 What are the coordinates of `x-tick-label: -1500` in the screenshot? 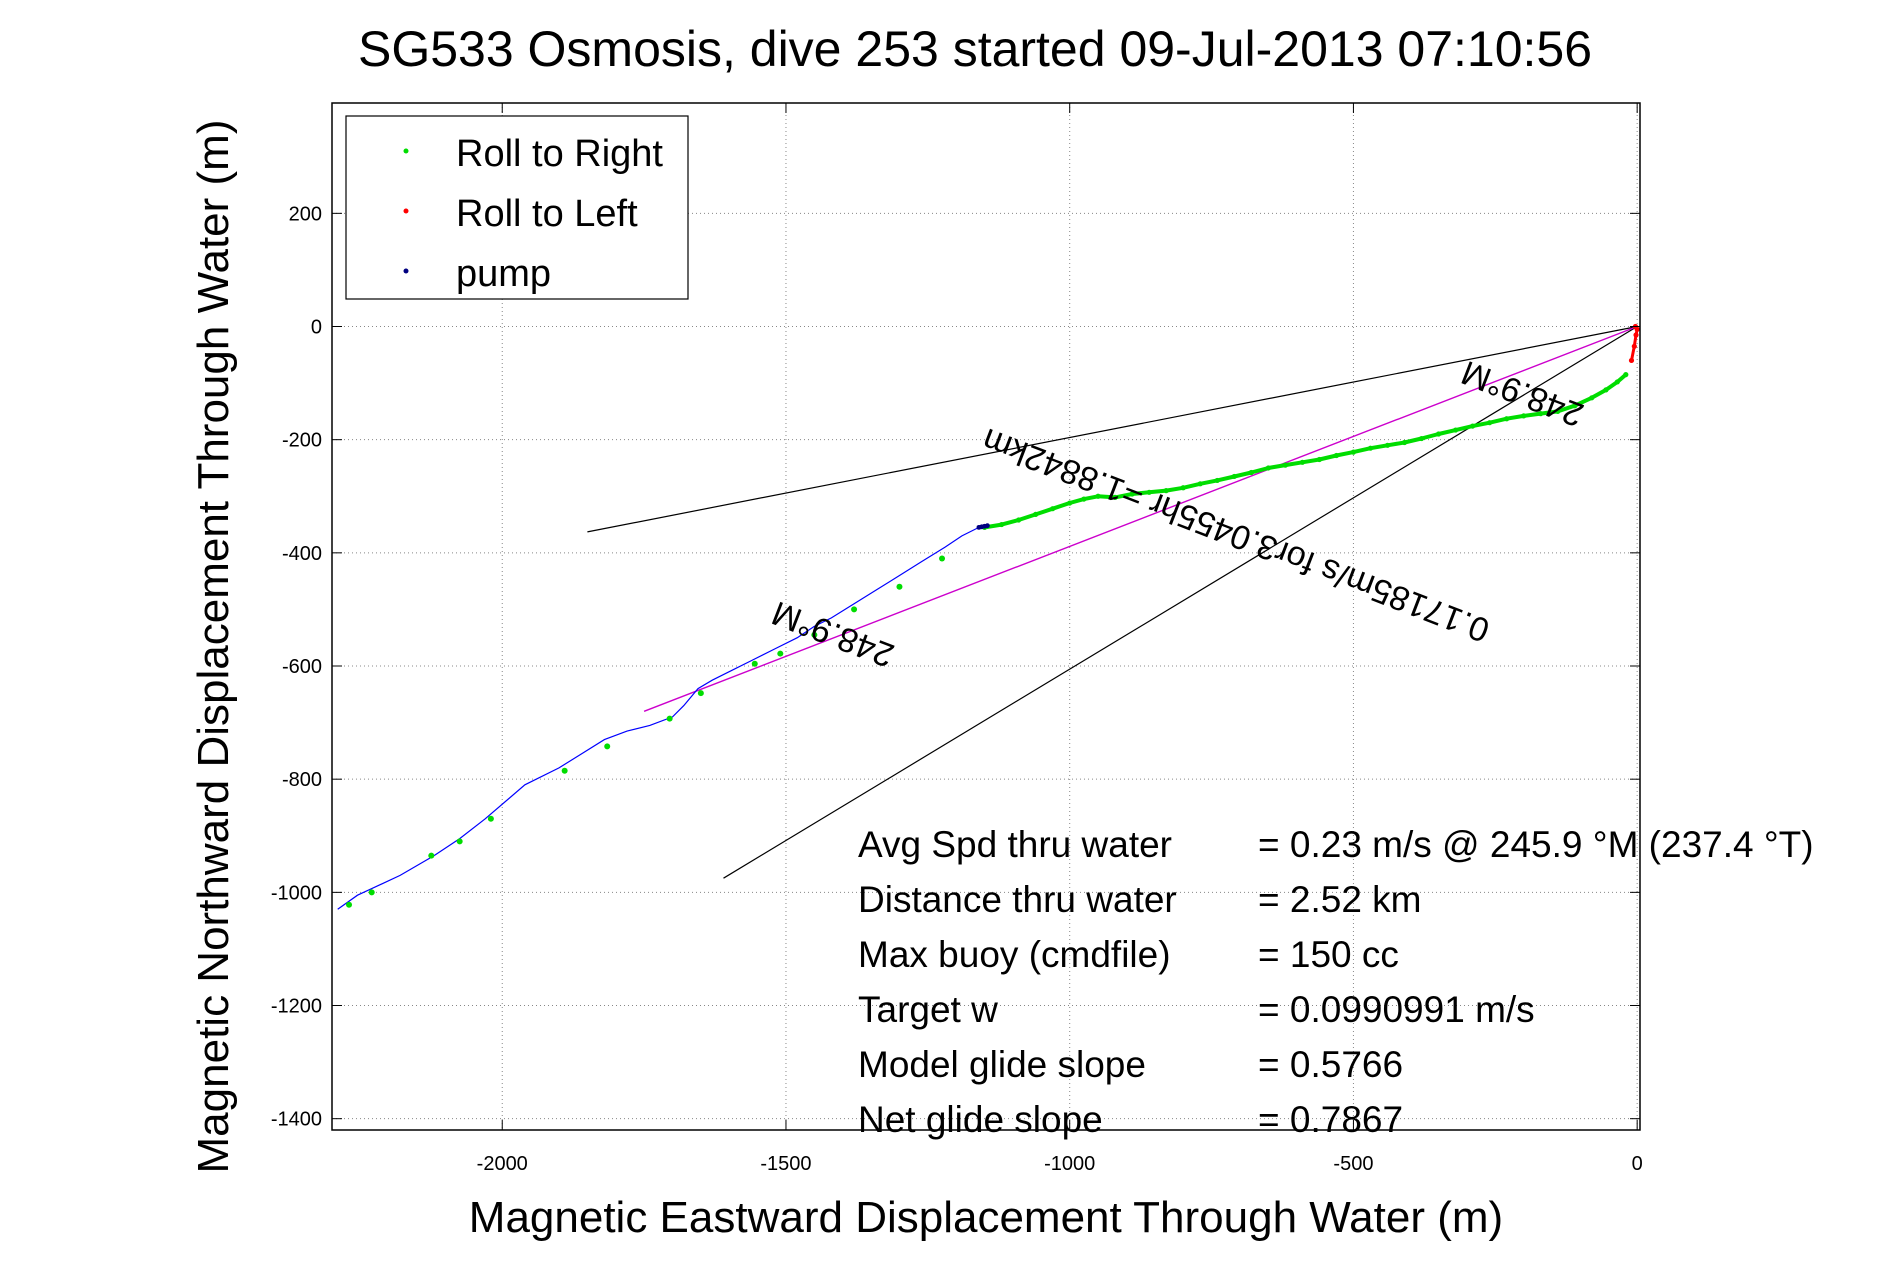 It's located at (785, 1164).